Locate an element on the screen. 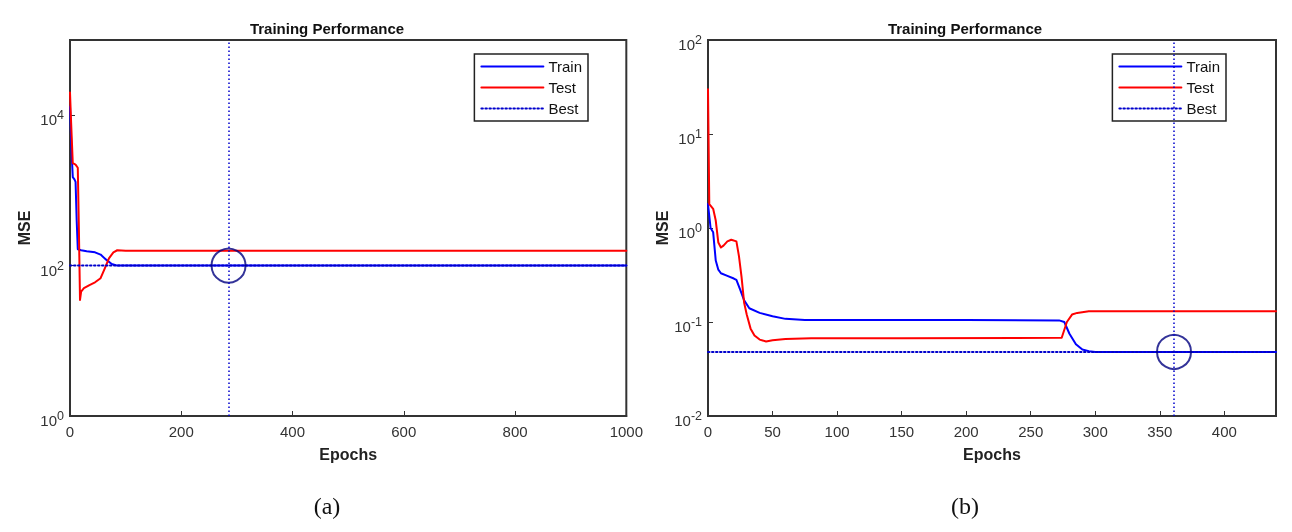 Image resolution: width=1292 pixels, height=532 pixels. x-tick-label: 600 is located at coordinates (404, 431).